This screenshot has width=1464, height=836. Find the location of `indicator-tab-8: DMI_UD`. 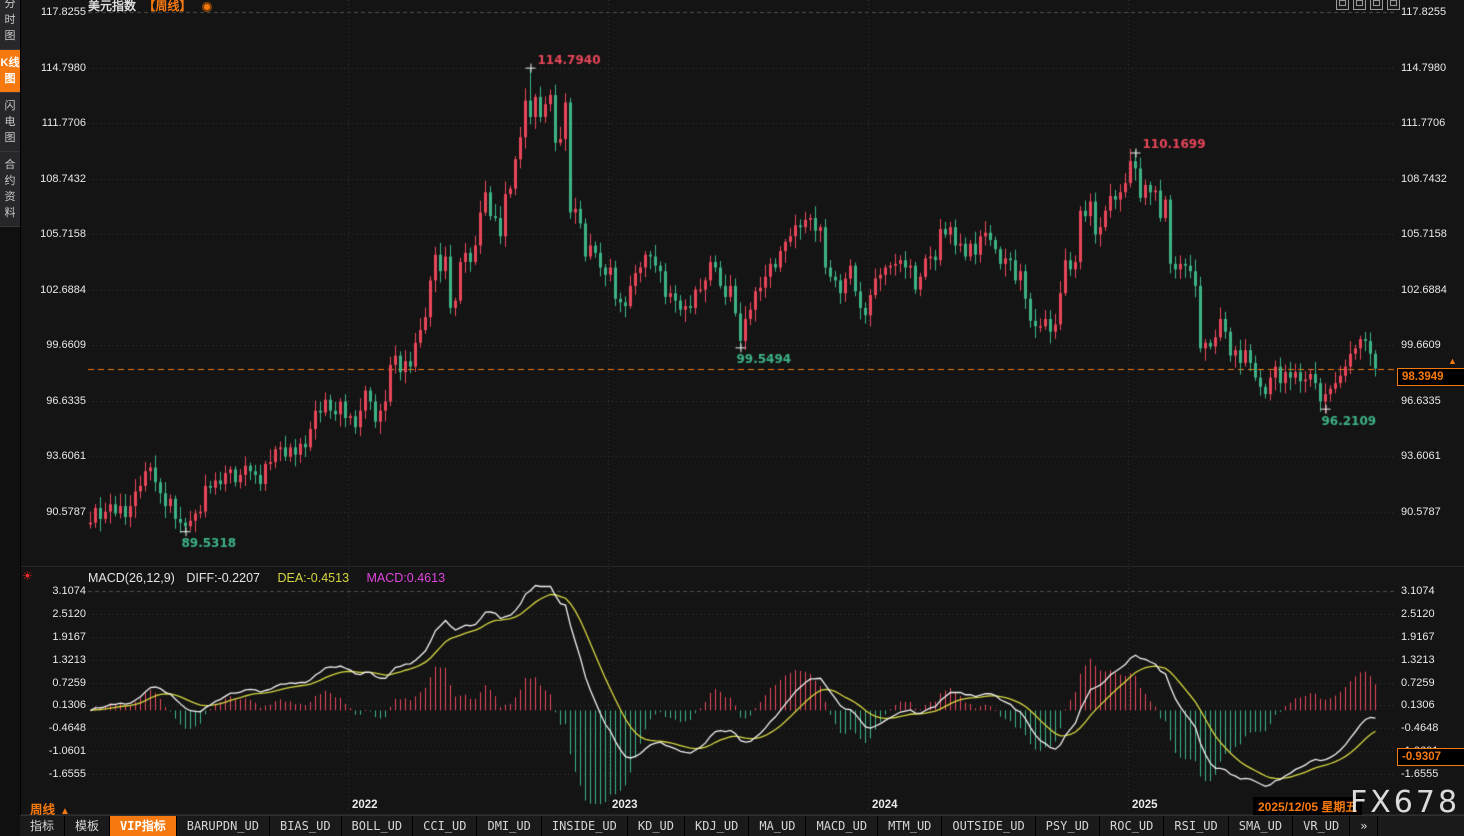

indicator-tab-8: DMI_UD is located at coordinates (509, 826).